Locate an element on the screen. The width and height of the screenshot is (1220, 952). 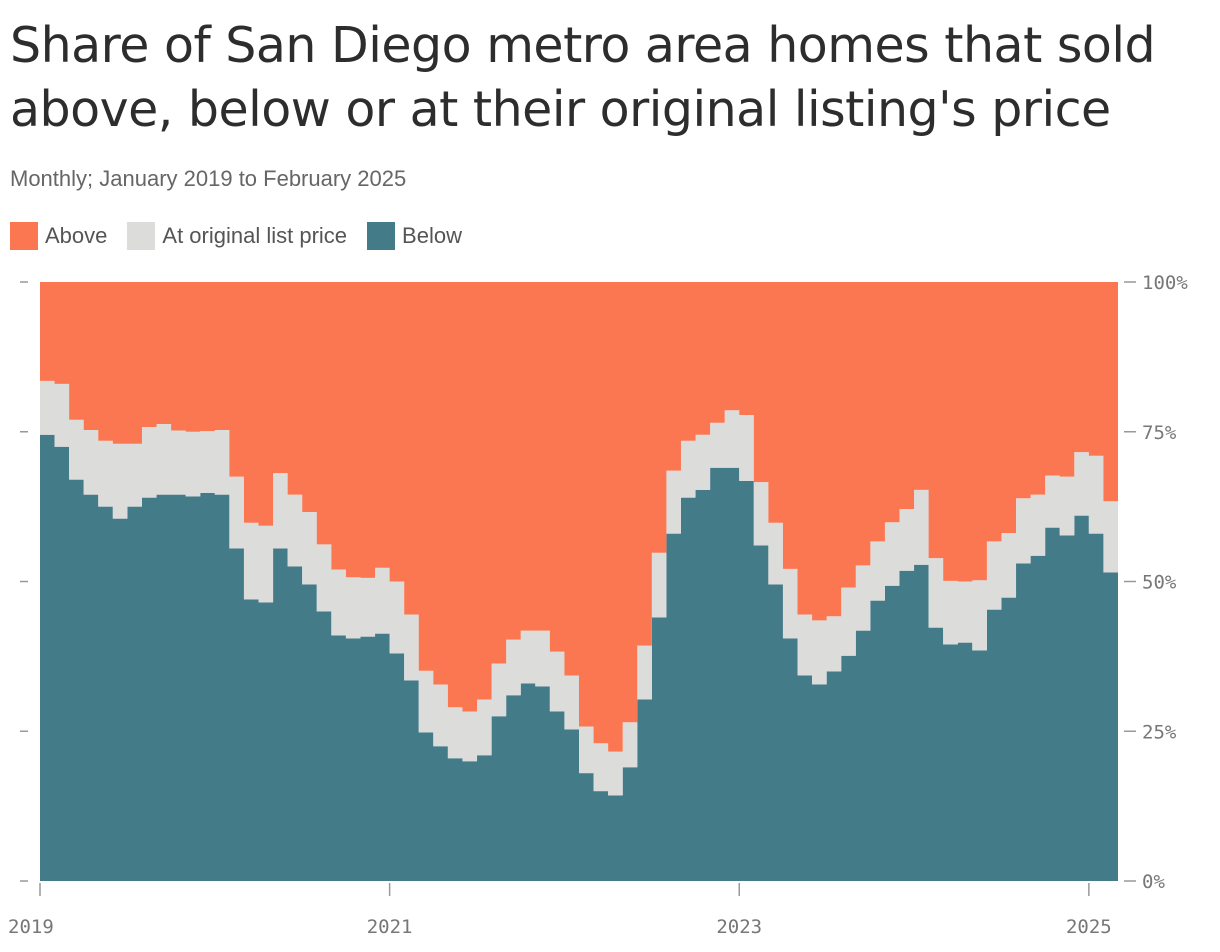
legend-label-below: Below is located at coordinates (432, 235).